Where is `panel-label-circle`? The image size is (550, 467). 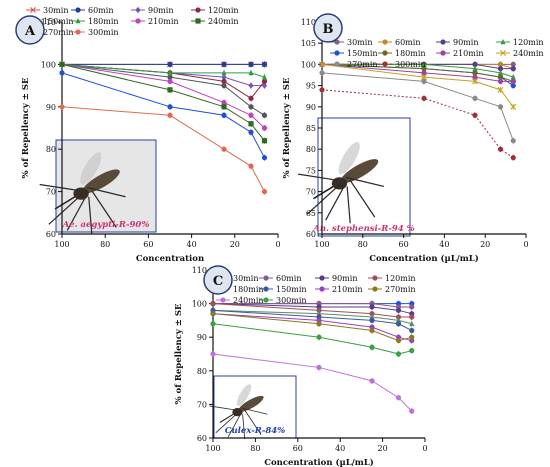 panel-label-circle is located at coordinates (30, 30).